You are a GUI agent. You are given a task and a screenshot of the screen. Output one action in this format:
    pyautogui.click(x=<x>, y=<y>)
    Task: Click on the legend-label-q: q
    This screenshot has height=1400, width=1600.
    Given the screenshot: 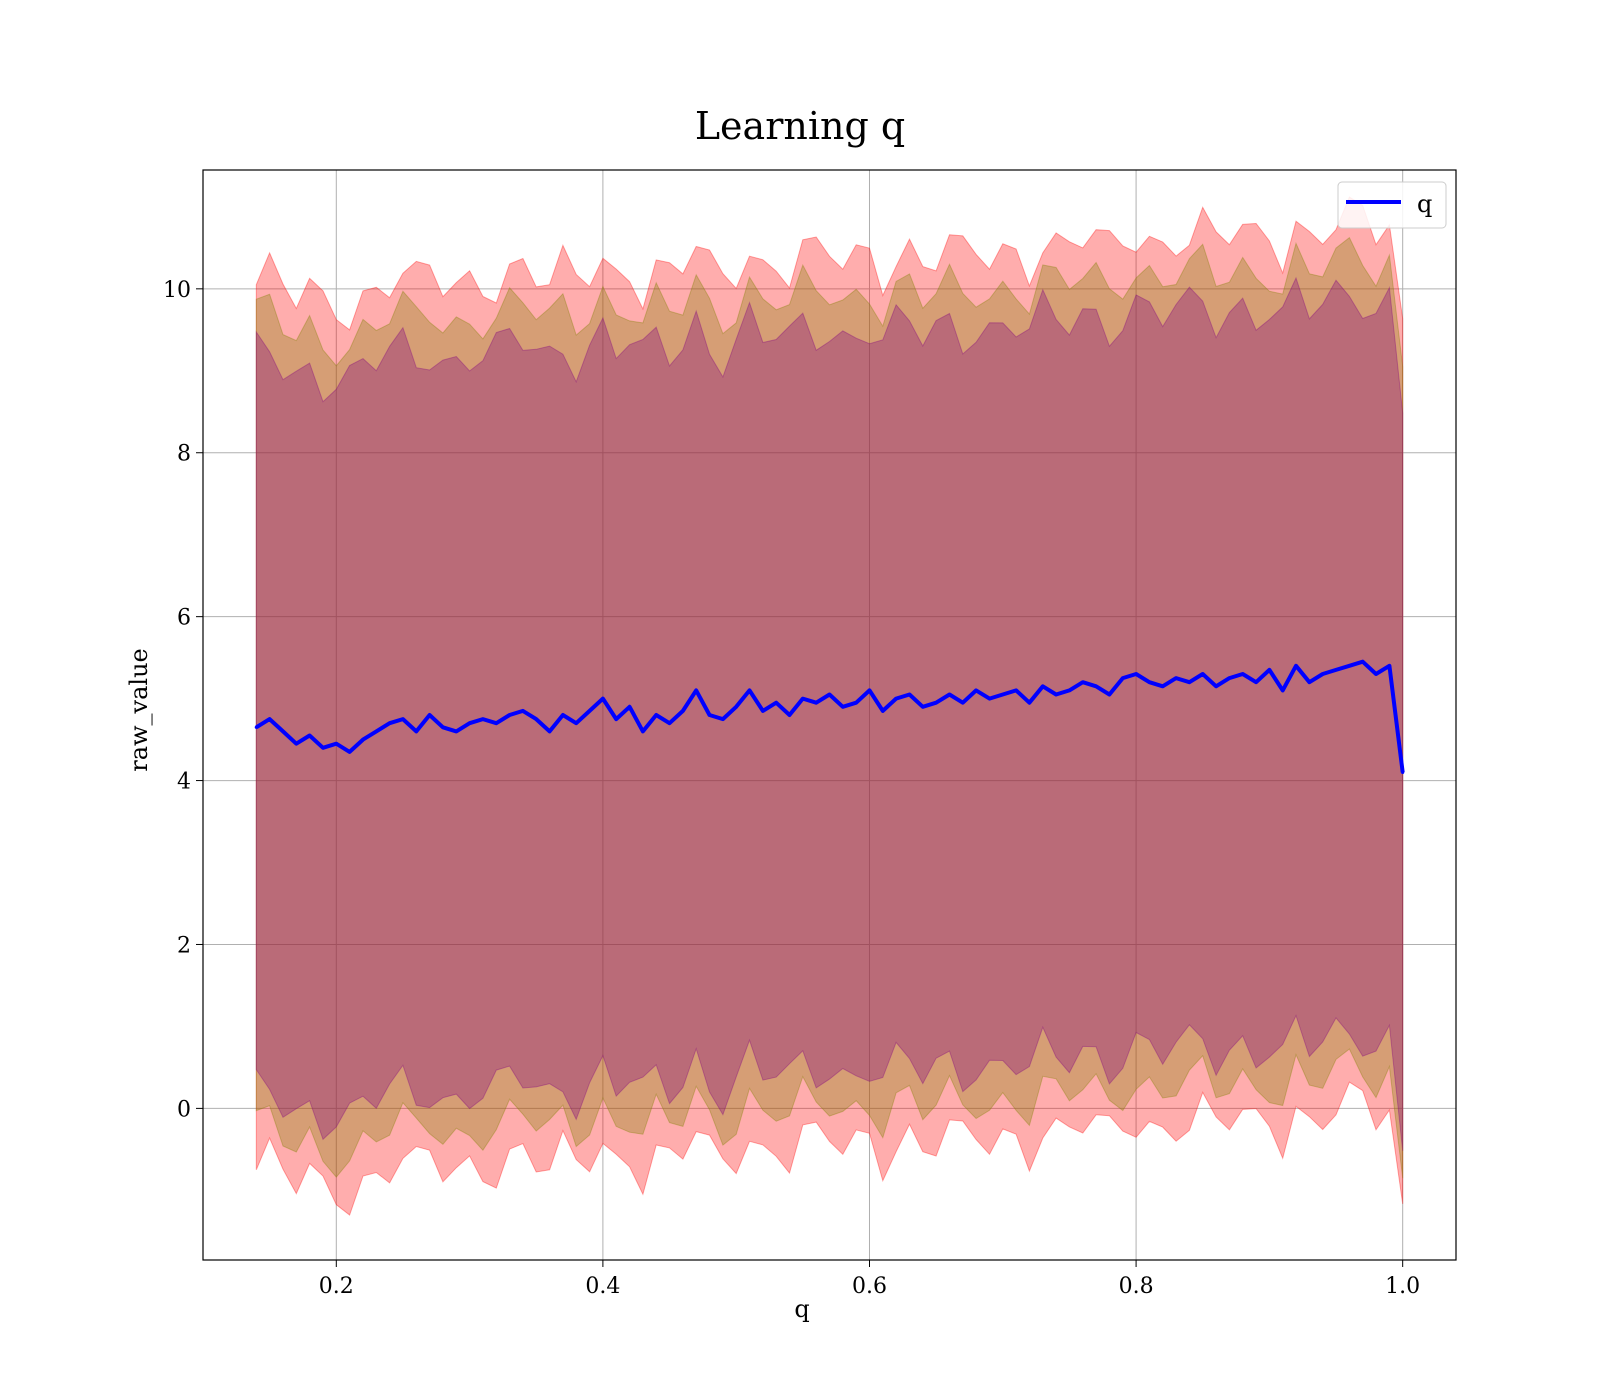 What is the action you would take?
    pyautogui.click(x=1424, y=204)
    